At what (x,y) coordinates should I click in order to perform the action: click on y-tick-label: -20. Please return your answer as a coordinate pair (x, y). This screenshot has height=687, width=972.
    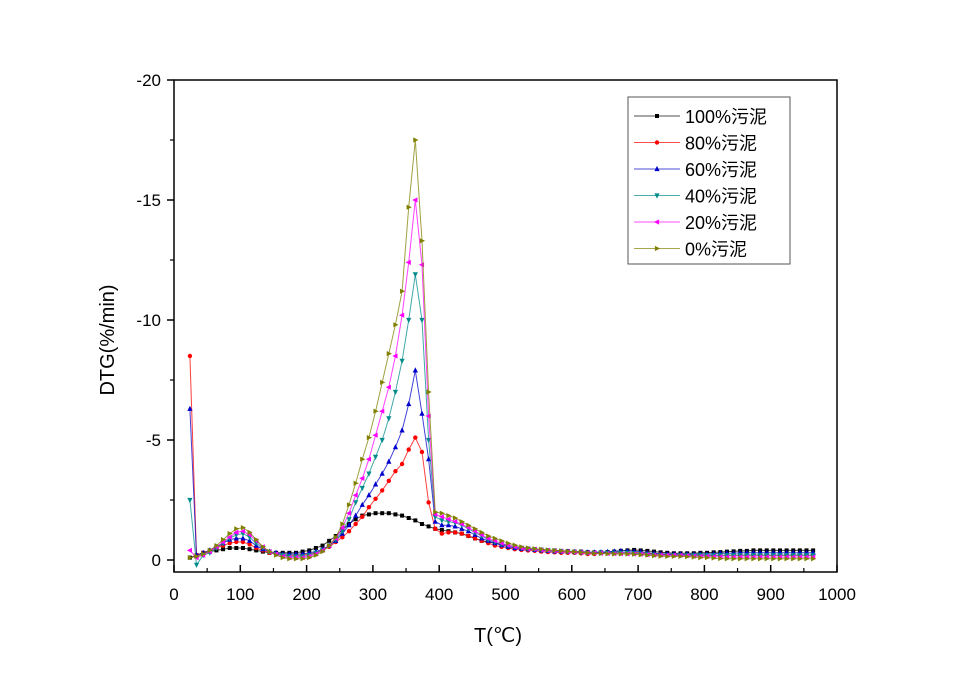
    Looking at the image, I should click on (148, 80).